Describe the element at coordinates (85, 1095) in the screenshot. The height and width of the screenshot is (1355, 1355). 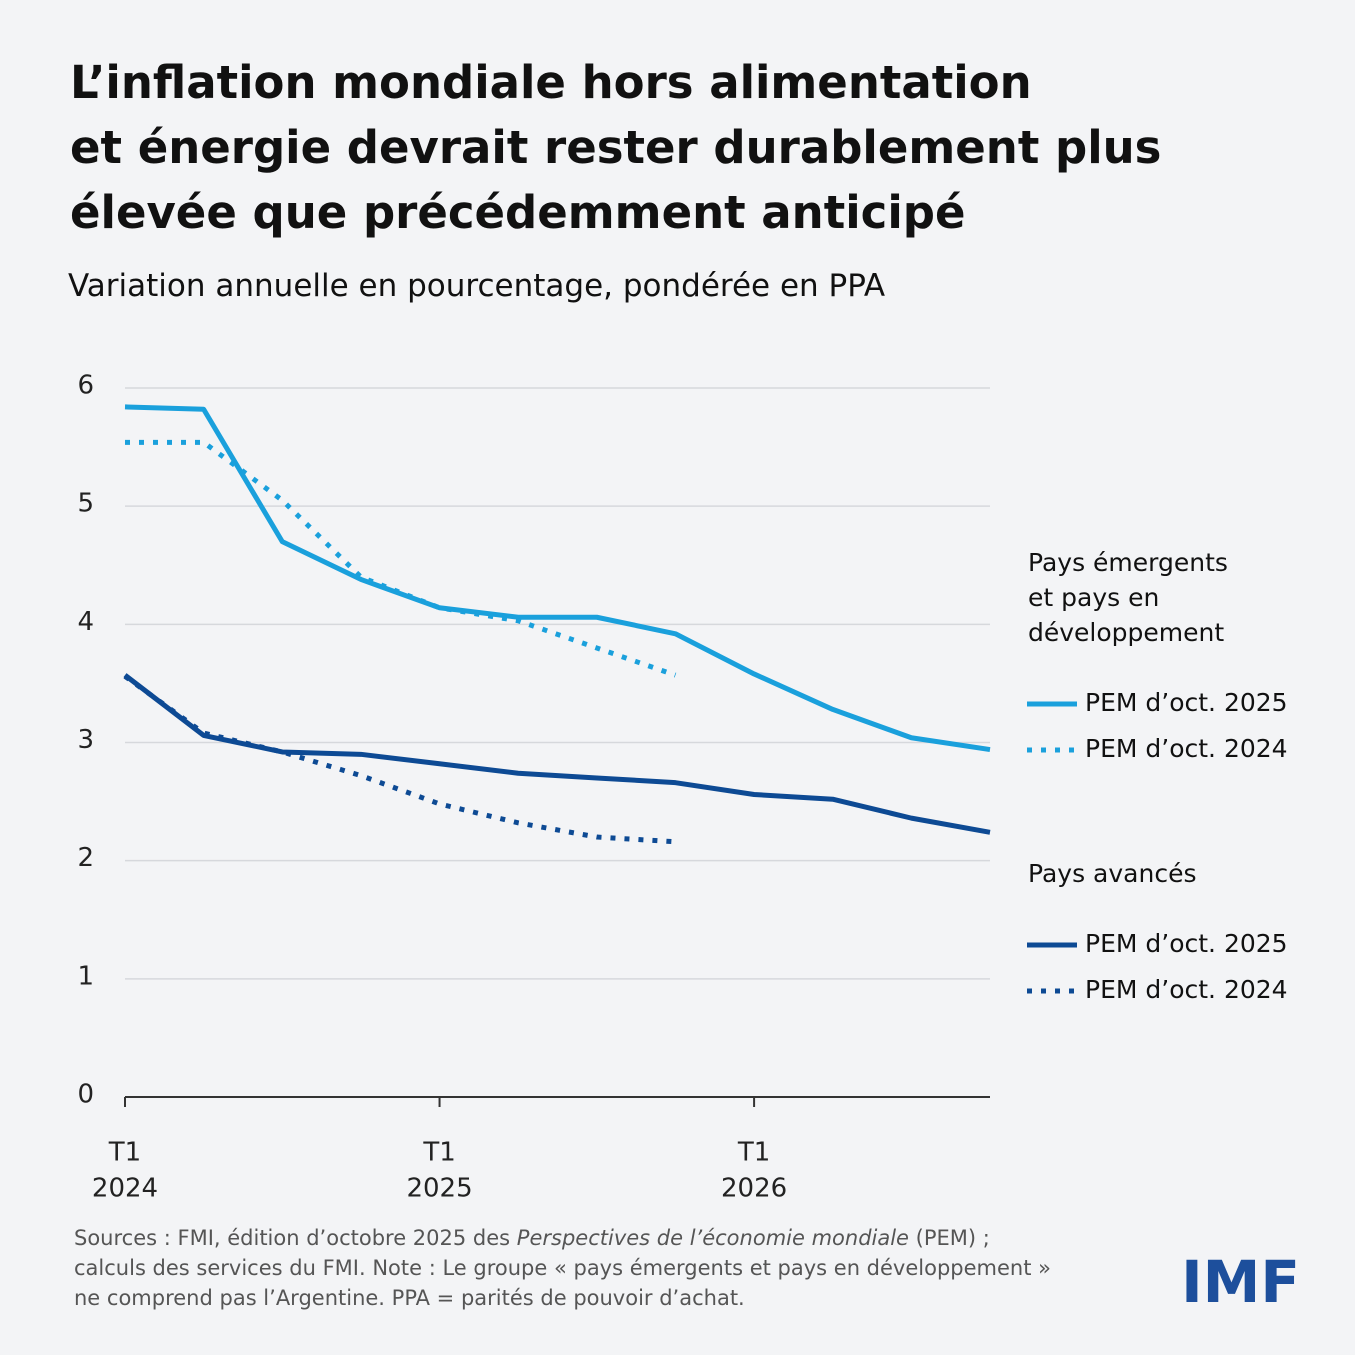
I see `y-tick-label: 0` at that location.